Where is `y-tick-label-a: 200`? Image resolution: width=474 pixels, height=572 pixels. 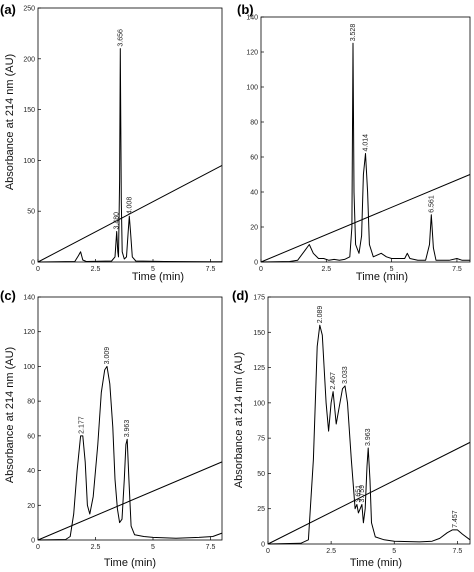 y-tick-label-a: 200 is located at coordinates (29, 59).